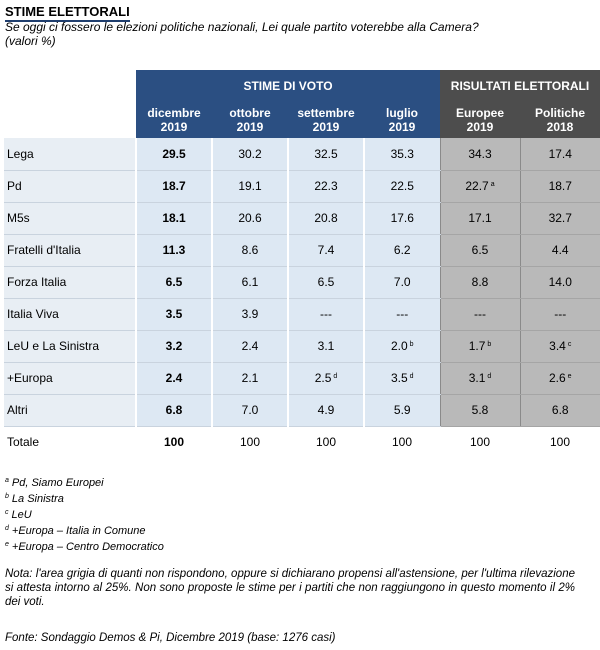 The height and width of the screenshot is (650, 600). I want to click on table-row: Altri 6.8 7.0 4.9 5.9 5.8 6.8, so click(302, 410).